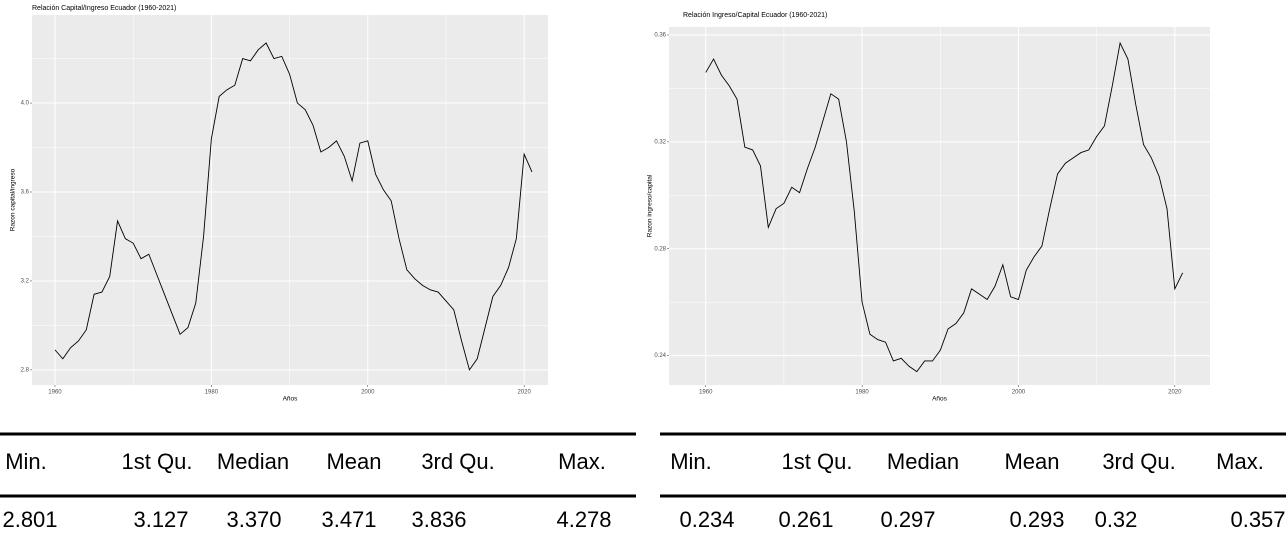  I want to click on table-cell: 3.471, so click(348, 519).